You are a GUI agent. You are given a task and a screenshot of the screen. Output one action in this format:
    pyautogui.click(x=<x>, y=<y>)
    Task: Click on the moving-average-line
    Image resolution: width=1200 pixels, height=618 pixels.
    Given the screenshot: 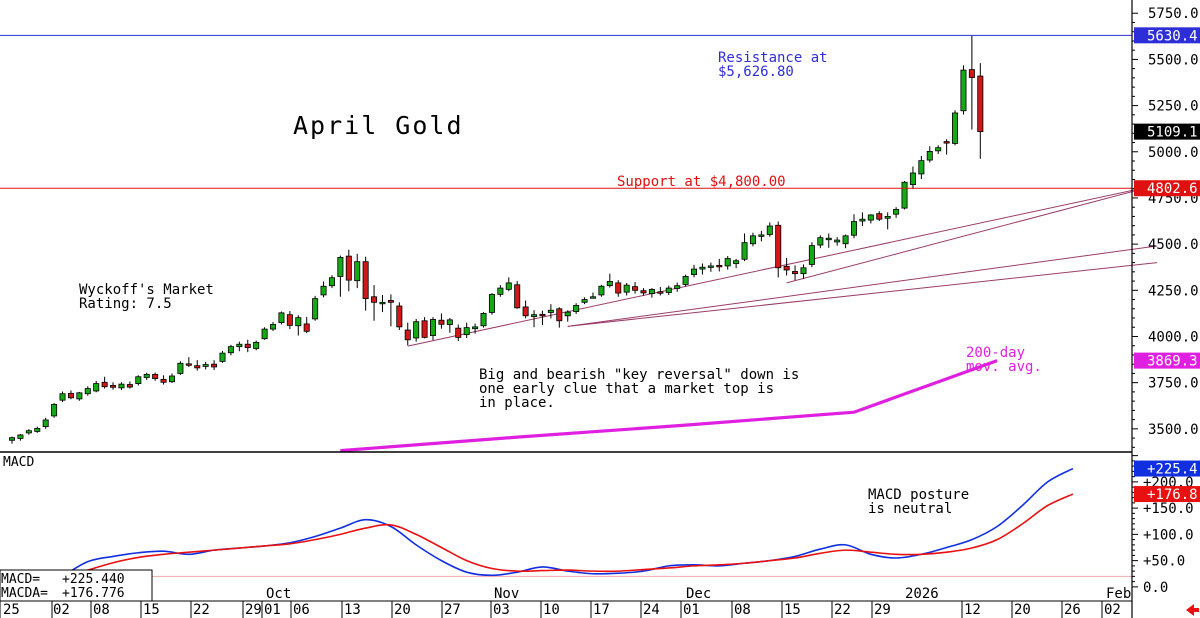 What is the action you would take?
    pyautogui.click(x=669, y=406)
    